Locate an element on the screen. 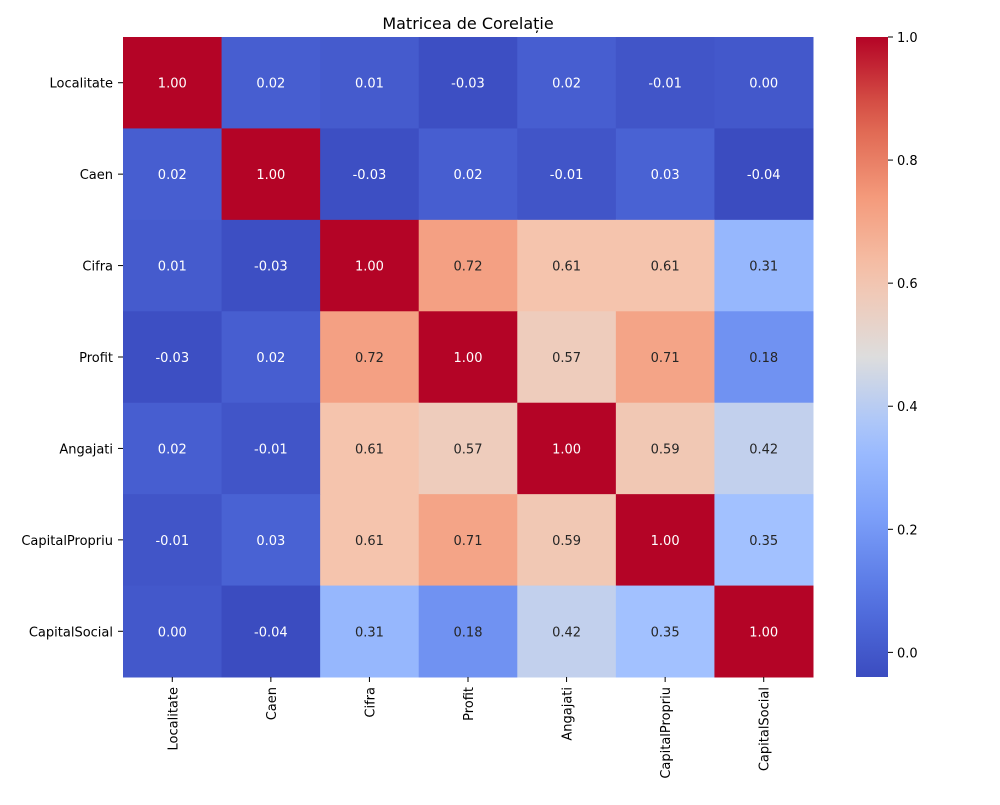 The image size is (1000, 805). cell-value-r6-c6: 1.00 is located at coordinates (763, 632).